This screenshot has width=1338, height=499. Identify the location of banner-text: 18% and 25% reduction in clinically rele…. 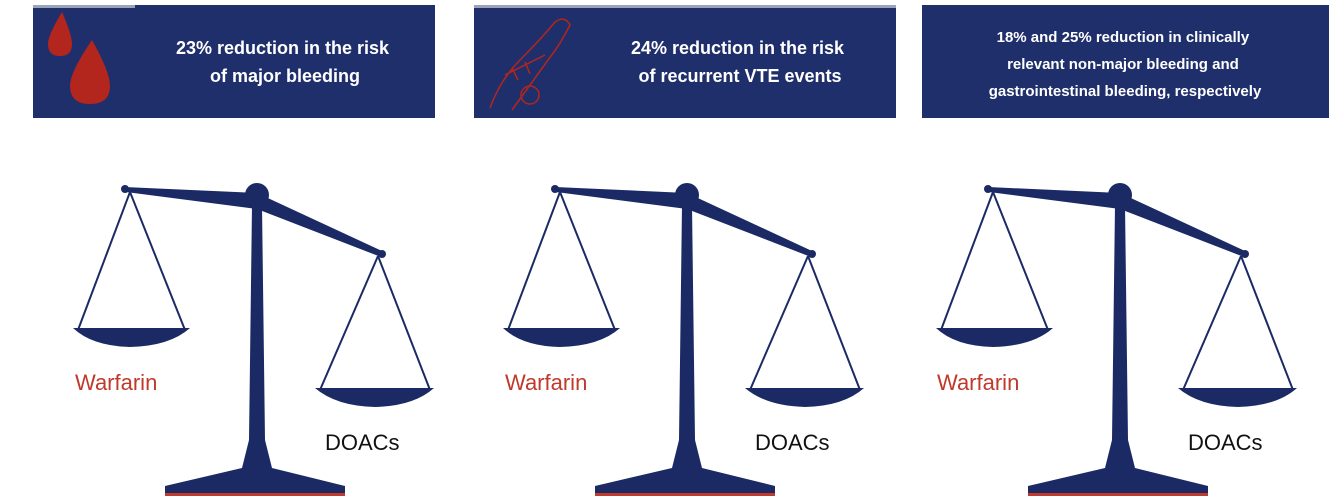
(1125, 64).